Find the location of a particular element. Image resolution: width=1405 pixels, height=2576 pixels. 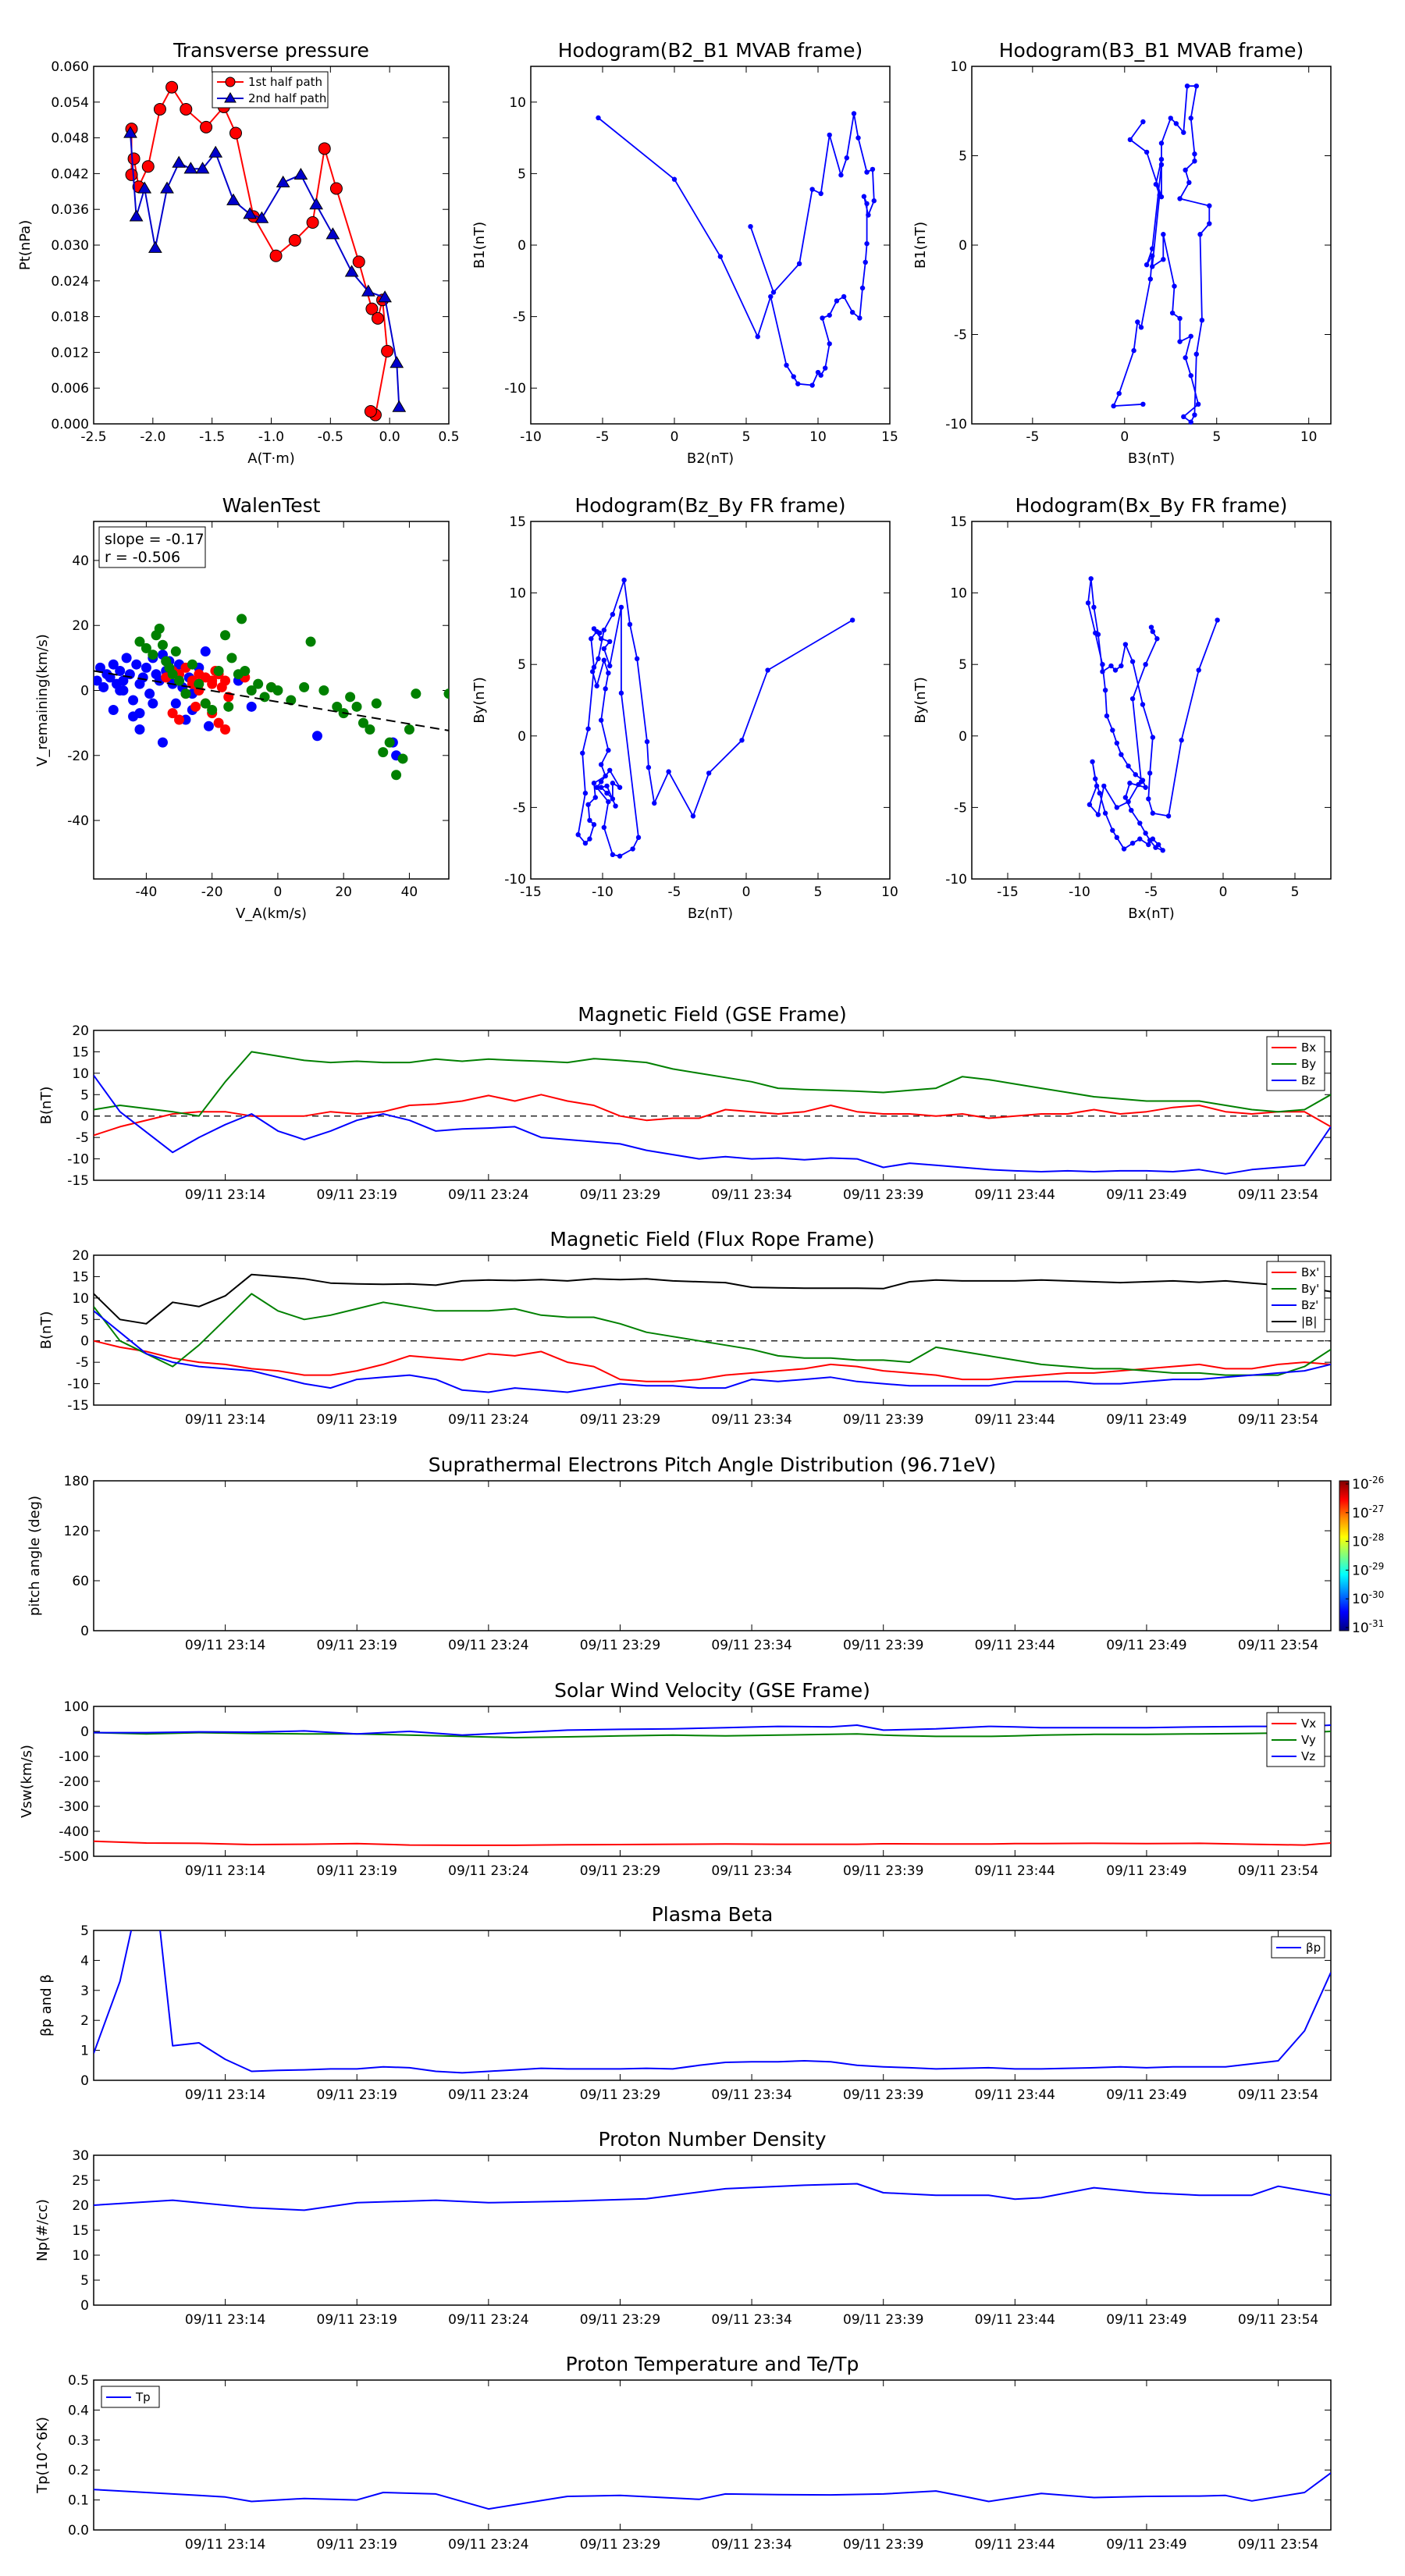

red-point is located at coordinates (172, 713).